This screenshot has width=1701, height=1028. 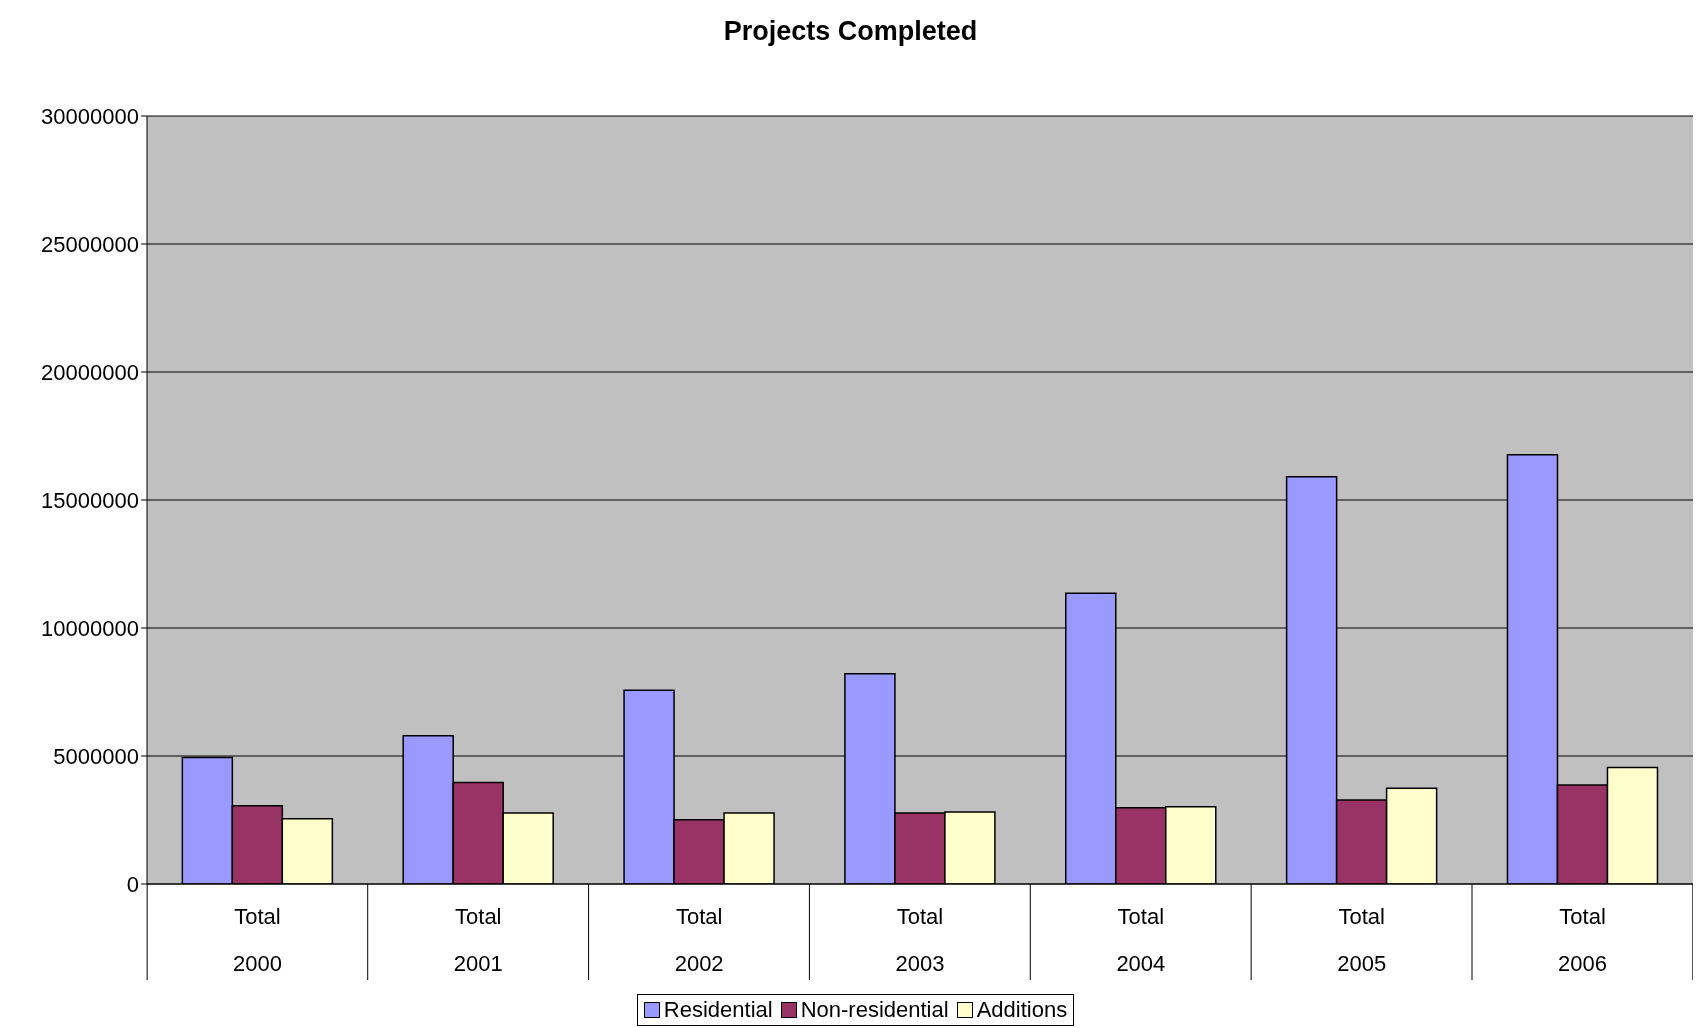 I want to click on y-tick-label: 0, so click(x=132, y=884).